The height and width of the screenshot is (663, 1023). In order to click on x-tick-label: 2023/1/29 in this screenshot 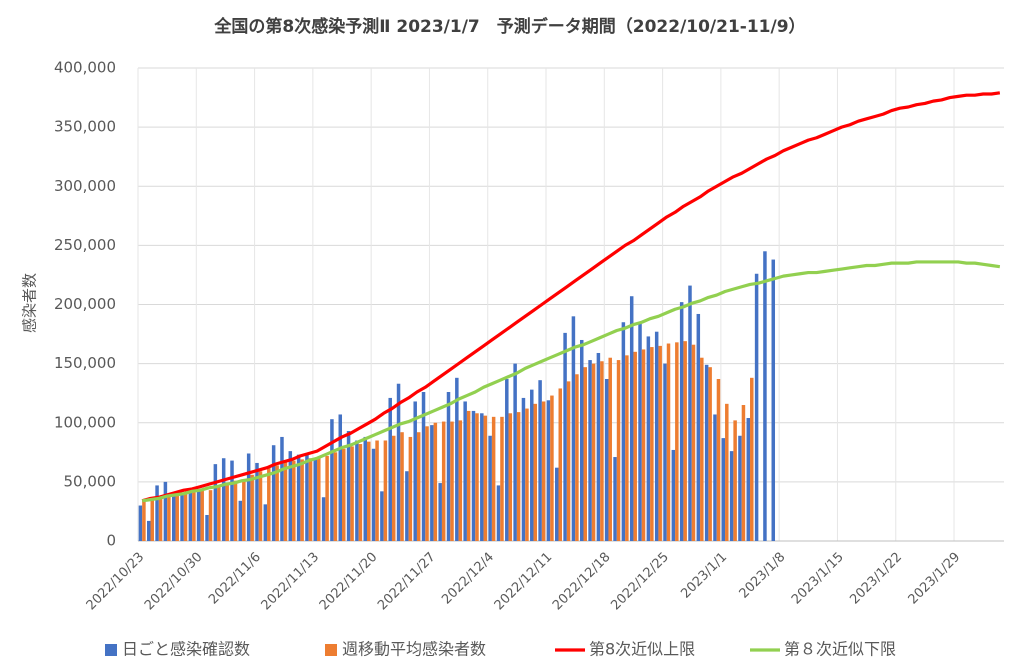, I will do `click(935, 579)`.